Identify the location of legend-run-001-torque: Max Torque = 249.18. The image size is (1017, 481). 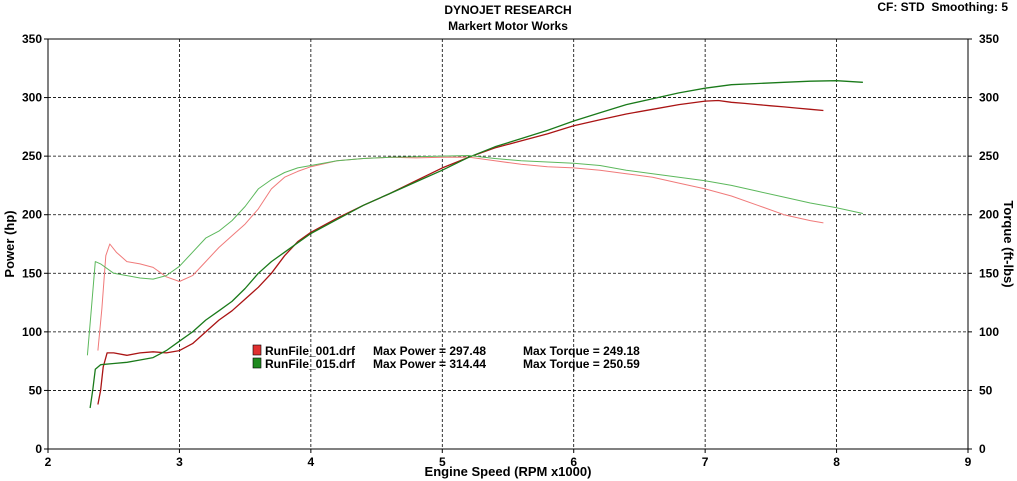
(581, 351).